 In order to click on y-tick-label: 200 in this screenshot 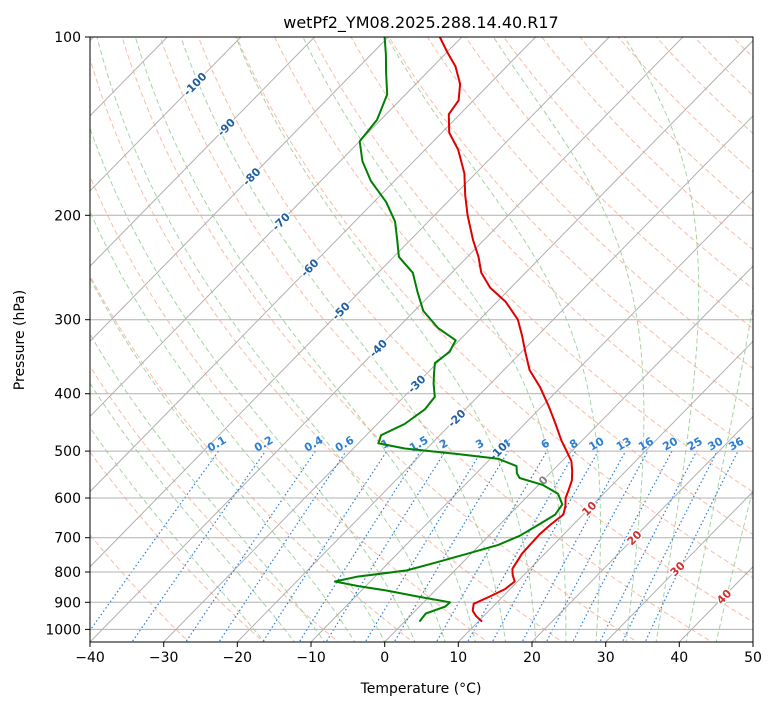, I will do `click(67, 216)`.